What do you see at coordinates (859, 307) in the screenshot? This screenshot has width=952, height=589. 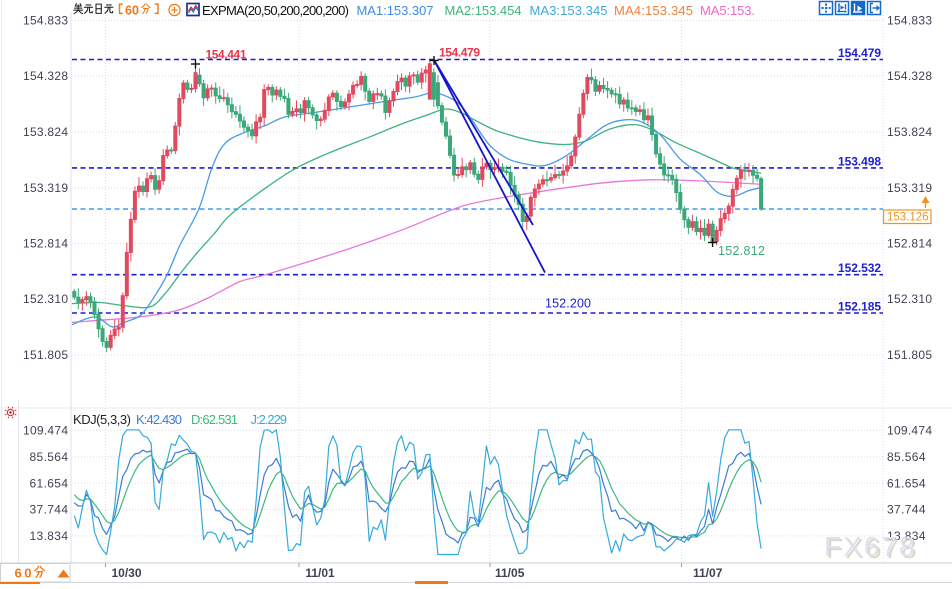 I see `svg-text: 152.185` at bounding box center [859, 307].